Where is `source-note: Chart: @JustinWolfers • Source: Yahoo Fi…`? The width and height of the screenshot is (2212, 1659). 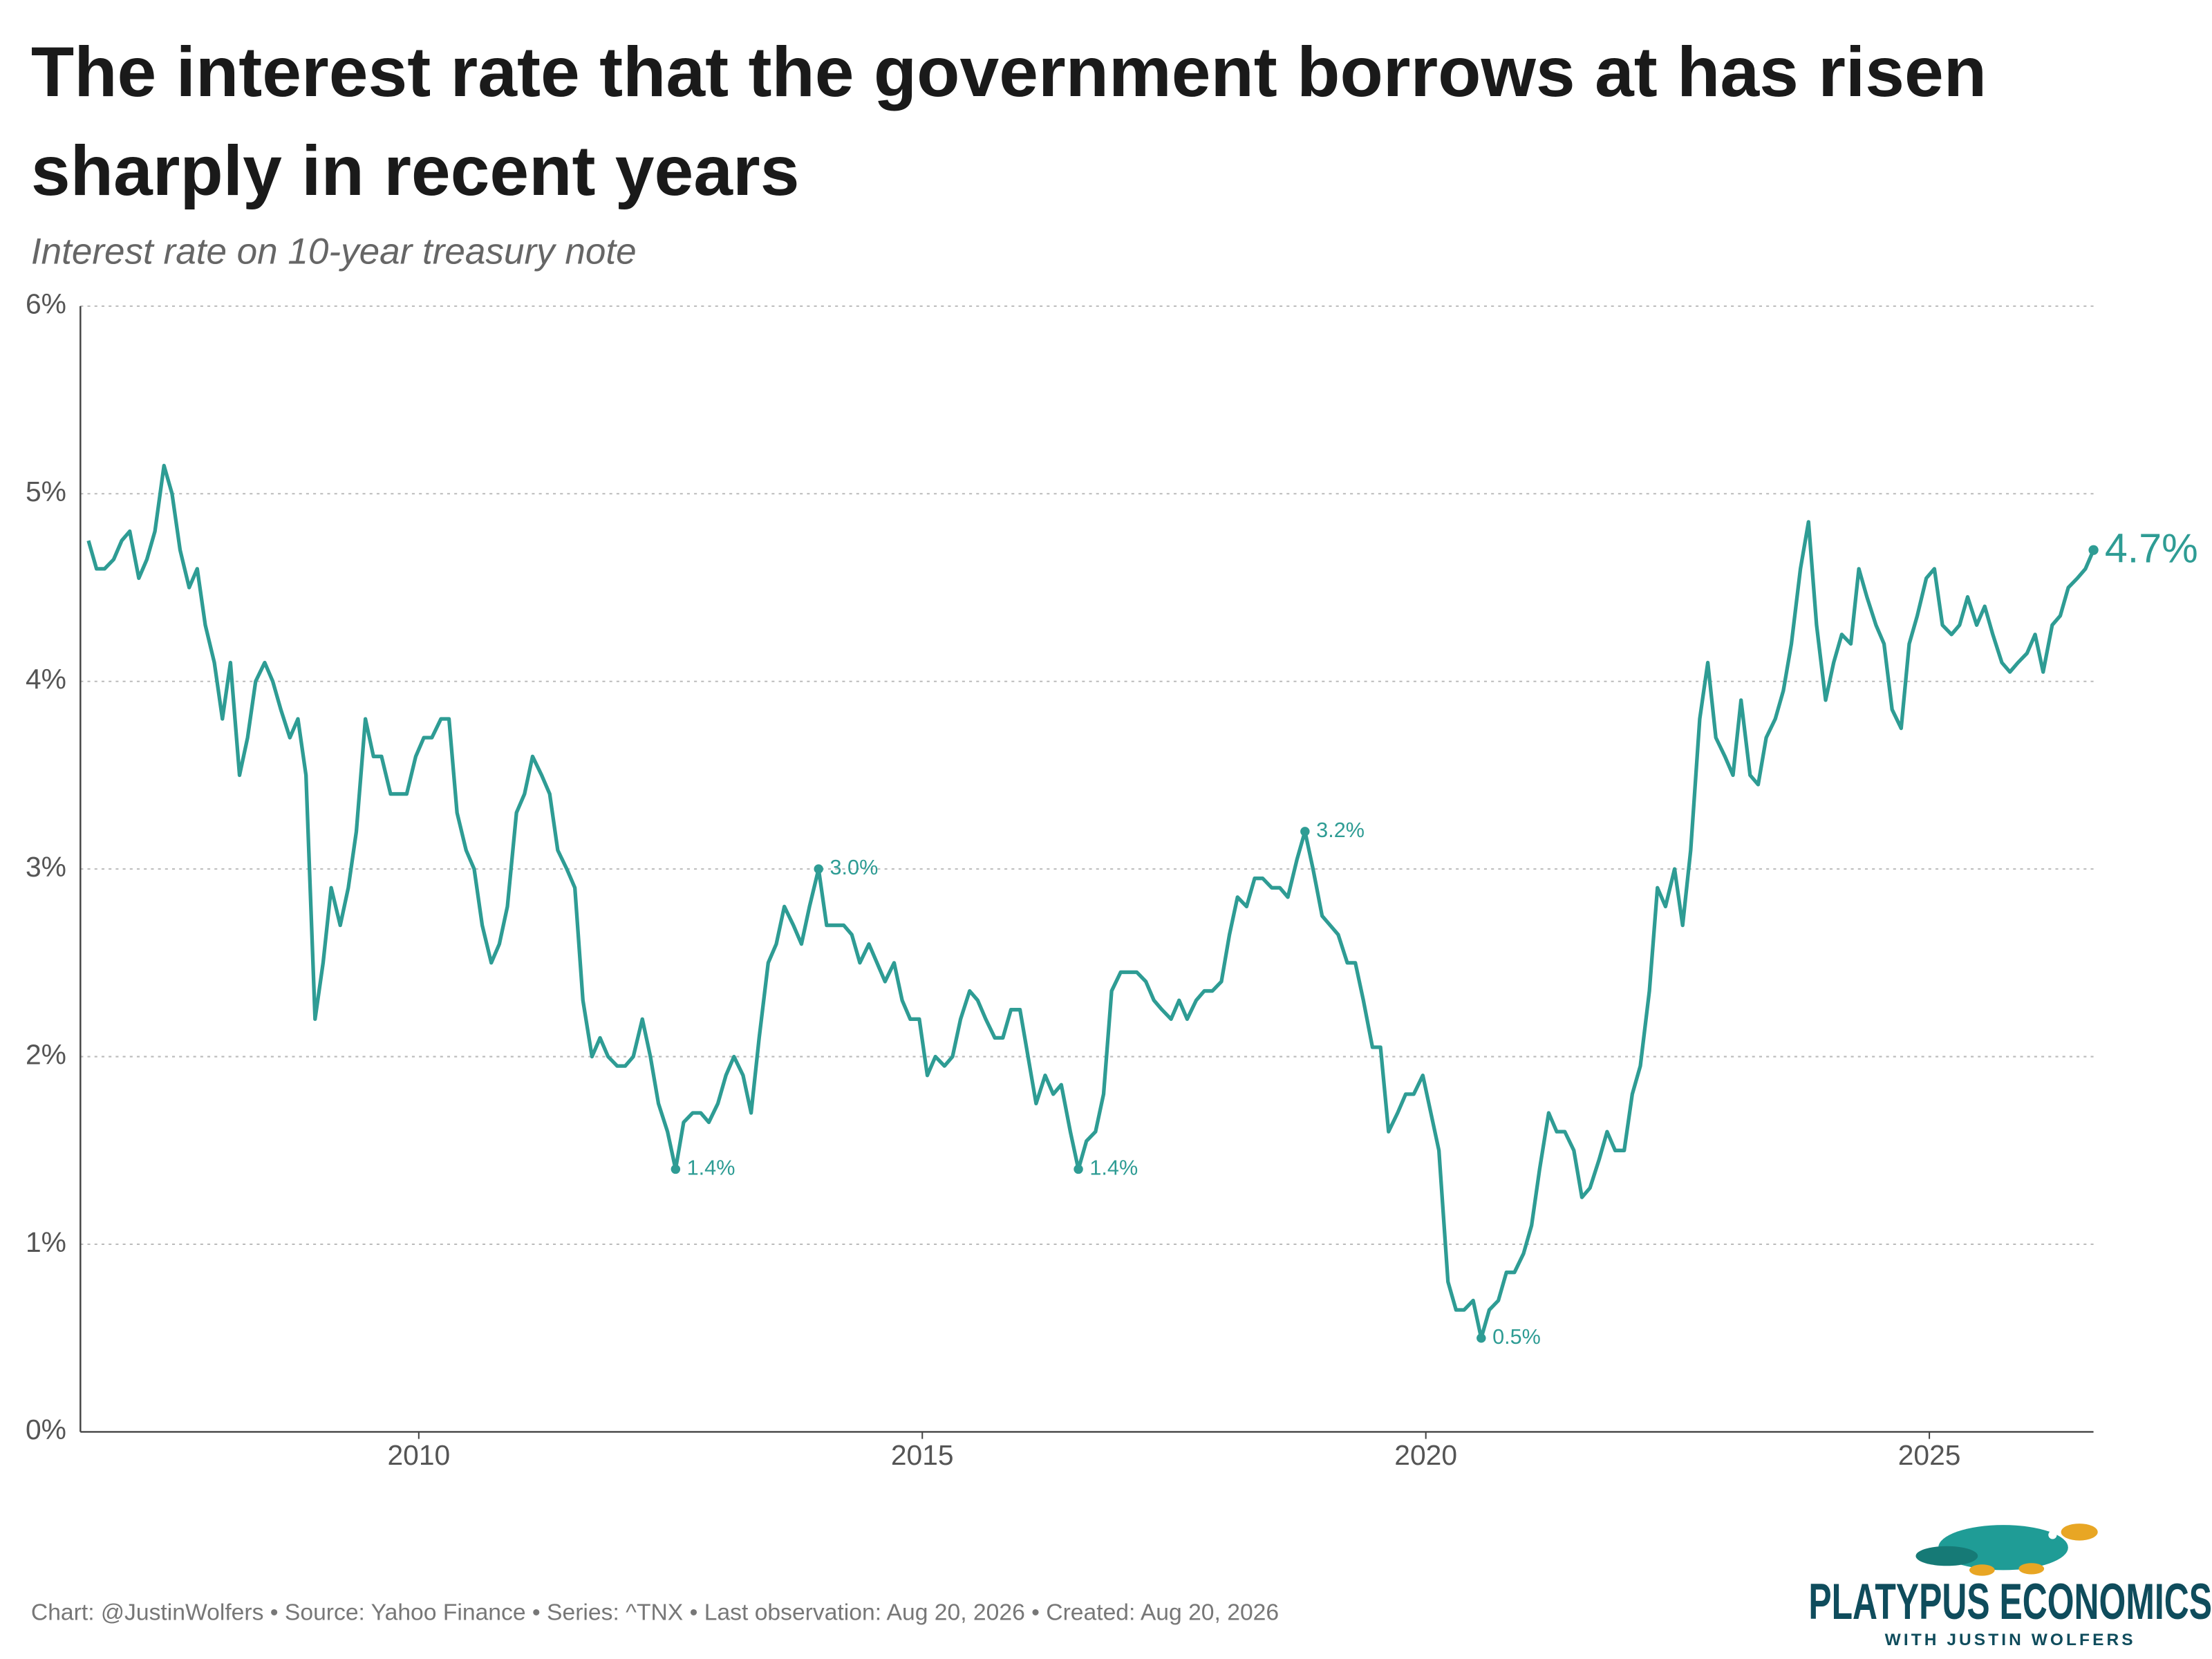
source-note: Chart: @JustinWolfers • Source: Yahoo Fi… is located at coordinates (655, 1613).